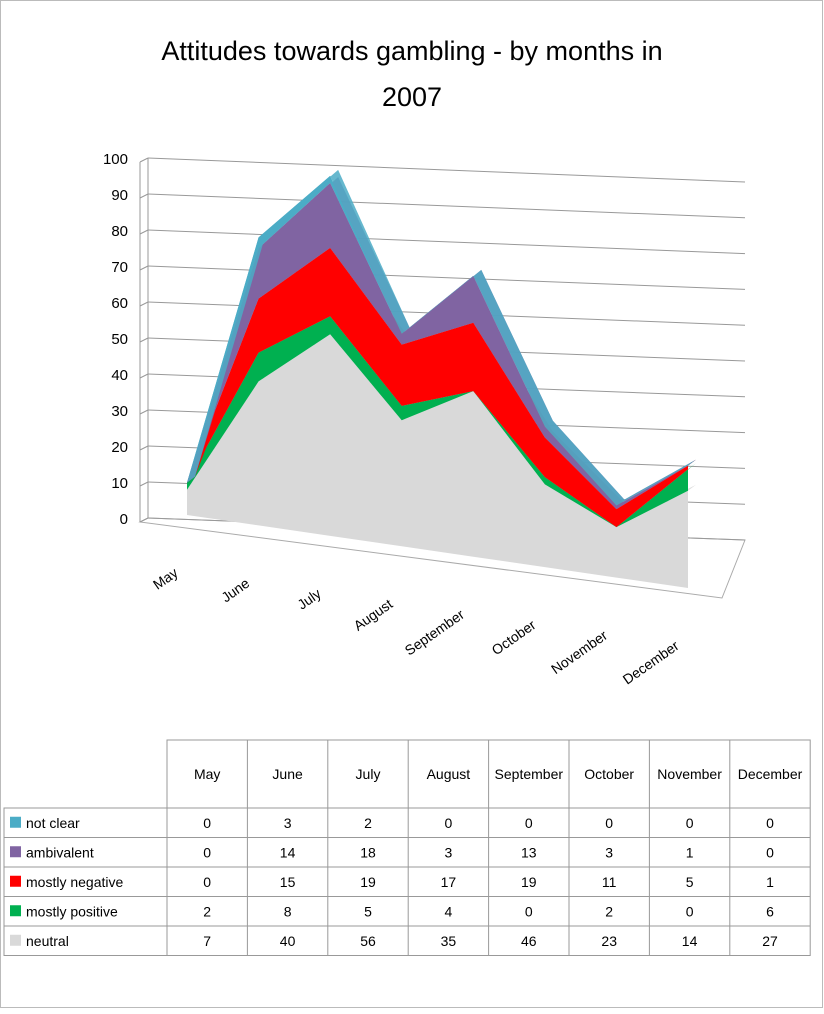 Image resolution: width=824 pixels, height=1014 pixels. What do you see at coordinates (529, 852) in the screenshot?
I see `table-cell: 13` at bounding box center [529, 852].